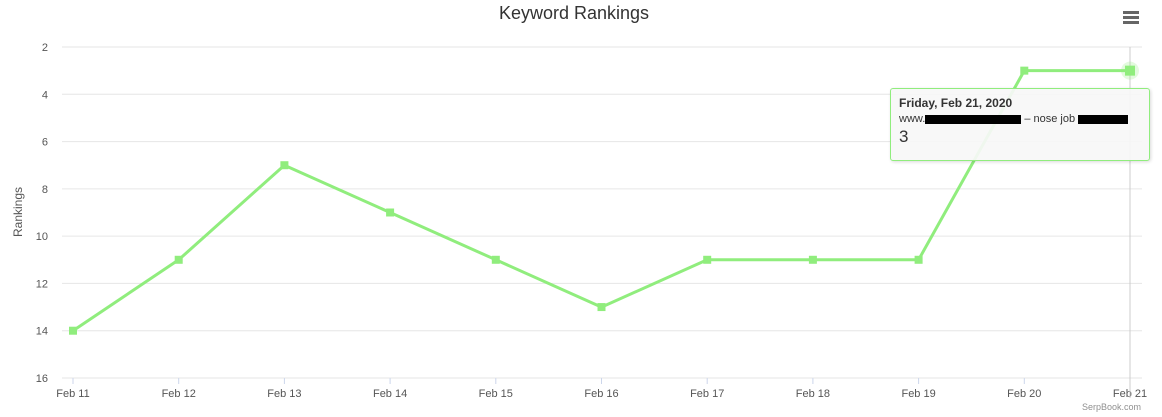  What do you see at coordinates (45, 190) in the screenshot?
I see `y-tick-label: 8` at bounding box center [45, 190].